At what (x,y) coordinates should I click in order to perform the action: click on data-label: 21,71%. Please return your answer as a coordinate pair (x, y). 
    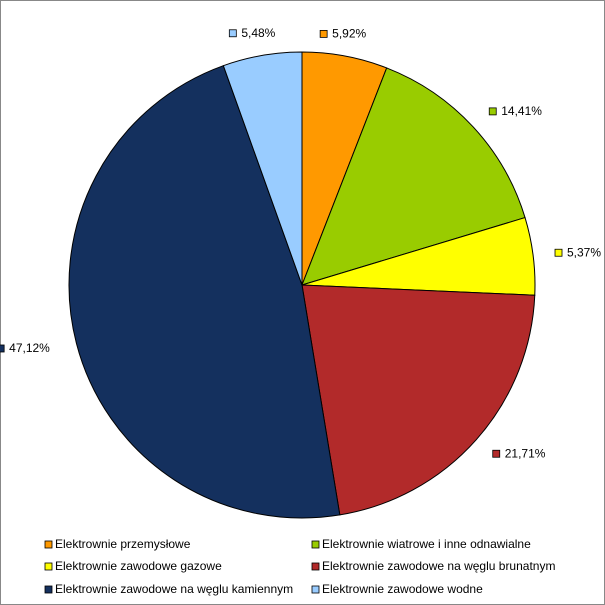
    Looking at the image, I should click on (525, 453).